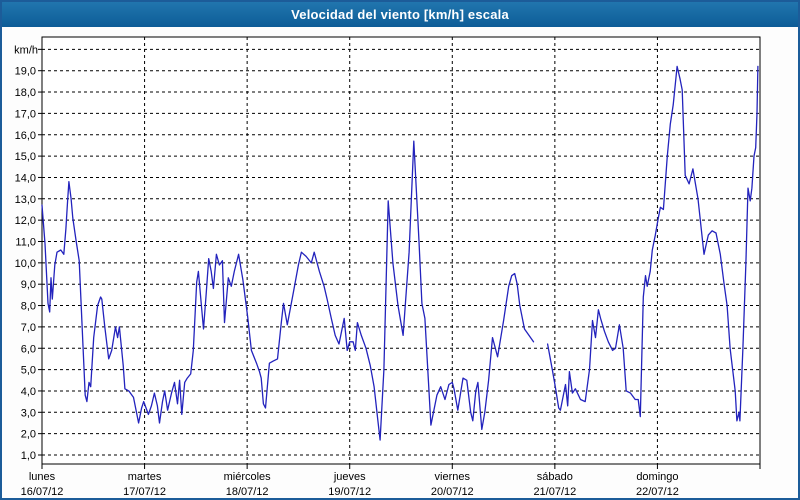 This screenshot has height=500, width=800. I want to click on title-bar: Velocidad del viento [km/h] escala, so click(400, 14).